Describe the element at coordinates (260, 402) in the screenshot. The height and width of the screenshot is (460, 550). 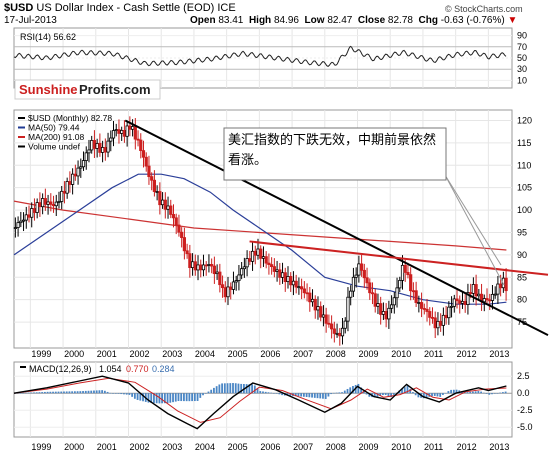
I see `macd-series-line` at that location.